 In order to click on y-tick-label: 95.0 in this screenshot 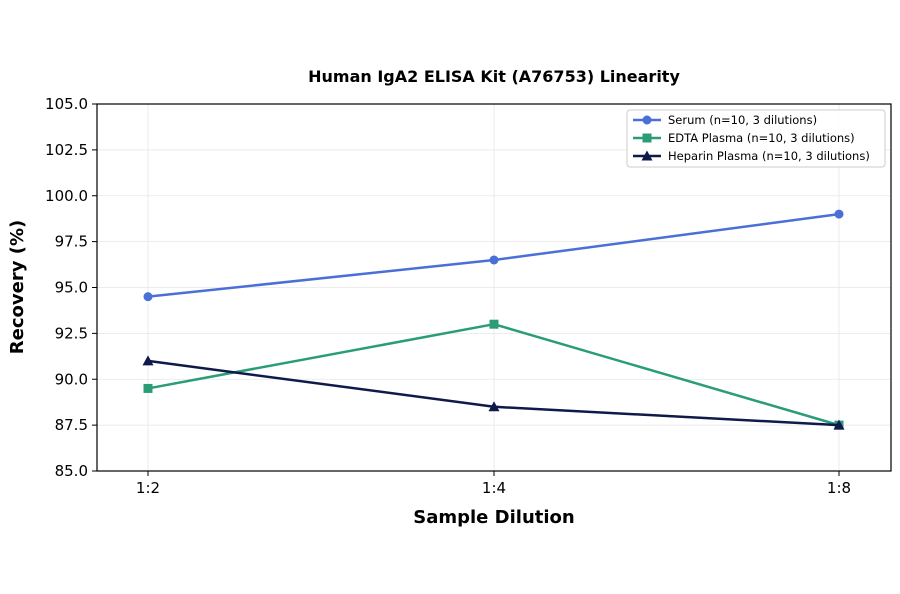, I will do `click(71, 288)`.